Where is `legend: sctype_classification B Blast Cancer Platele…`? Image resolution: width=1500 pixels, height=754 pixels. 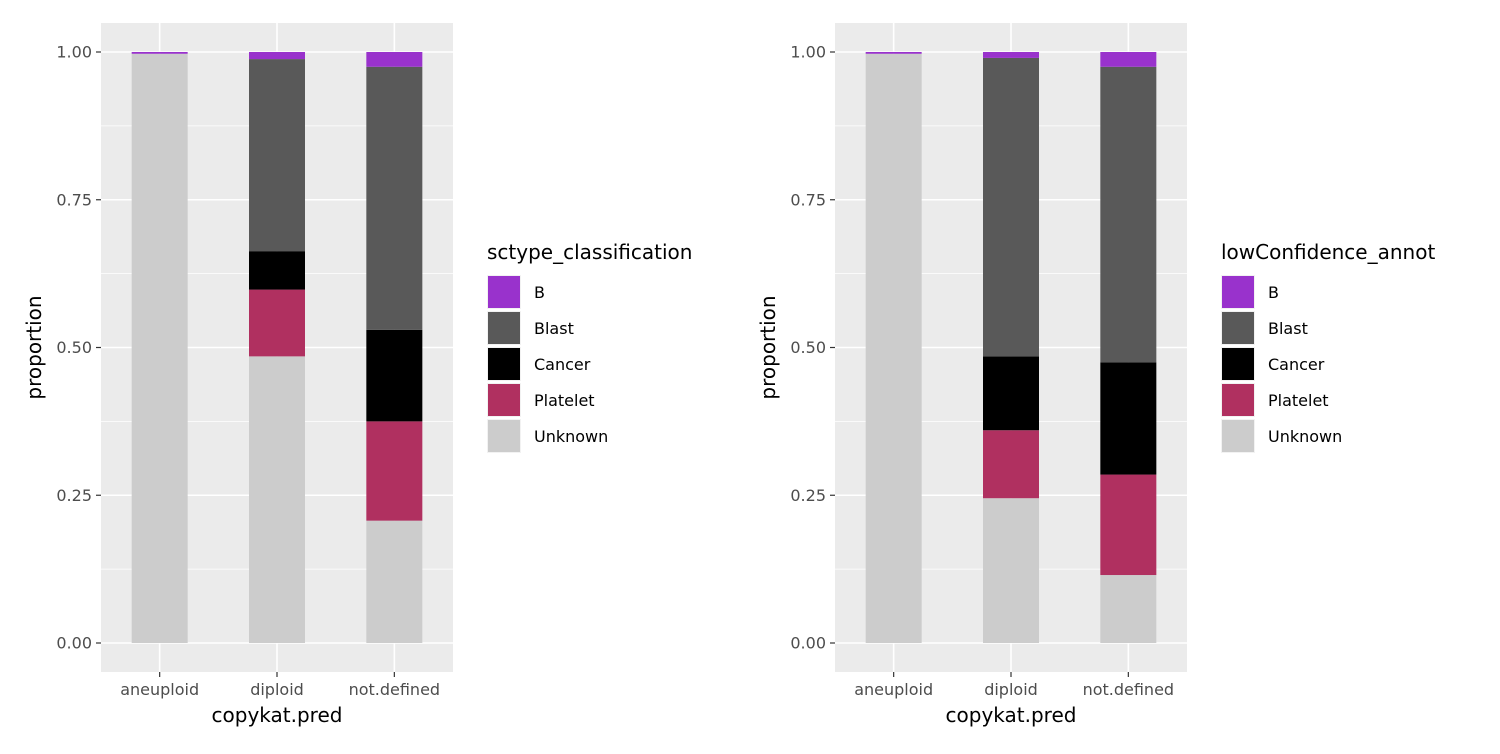 legend: sctype_classification B Blast Cancer Platele… is located at coordinates (589, 346).